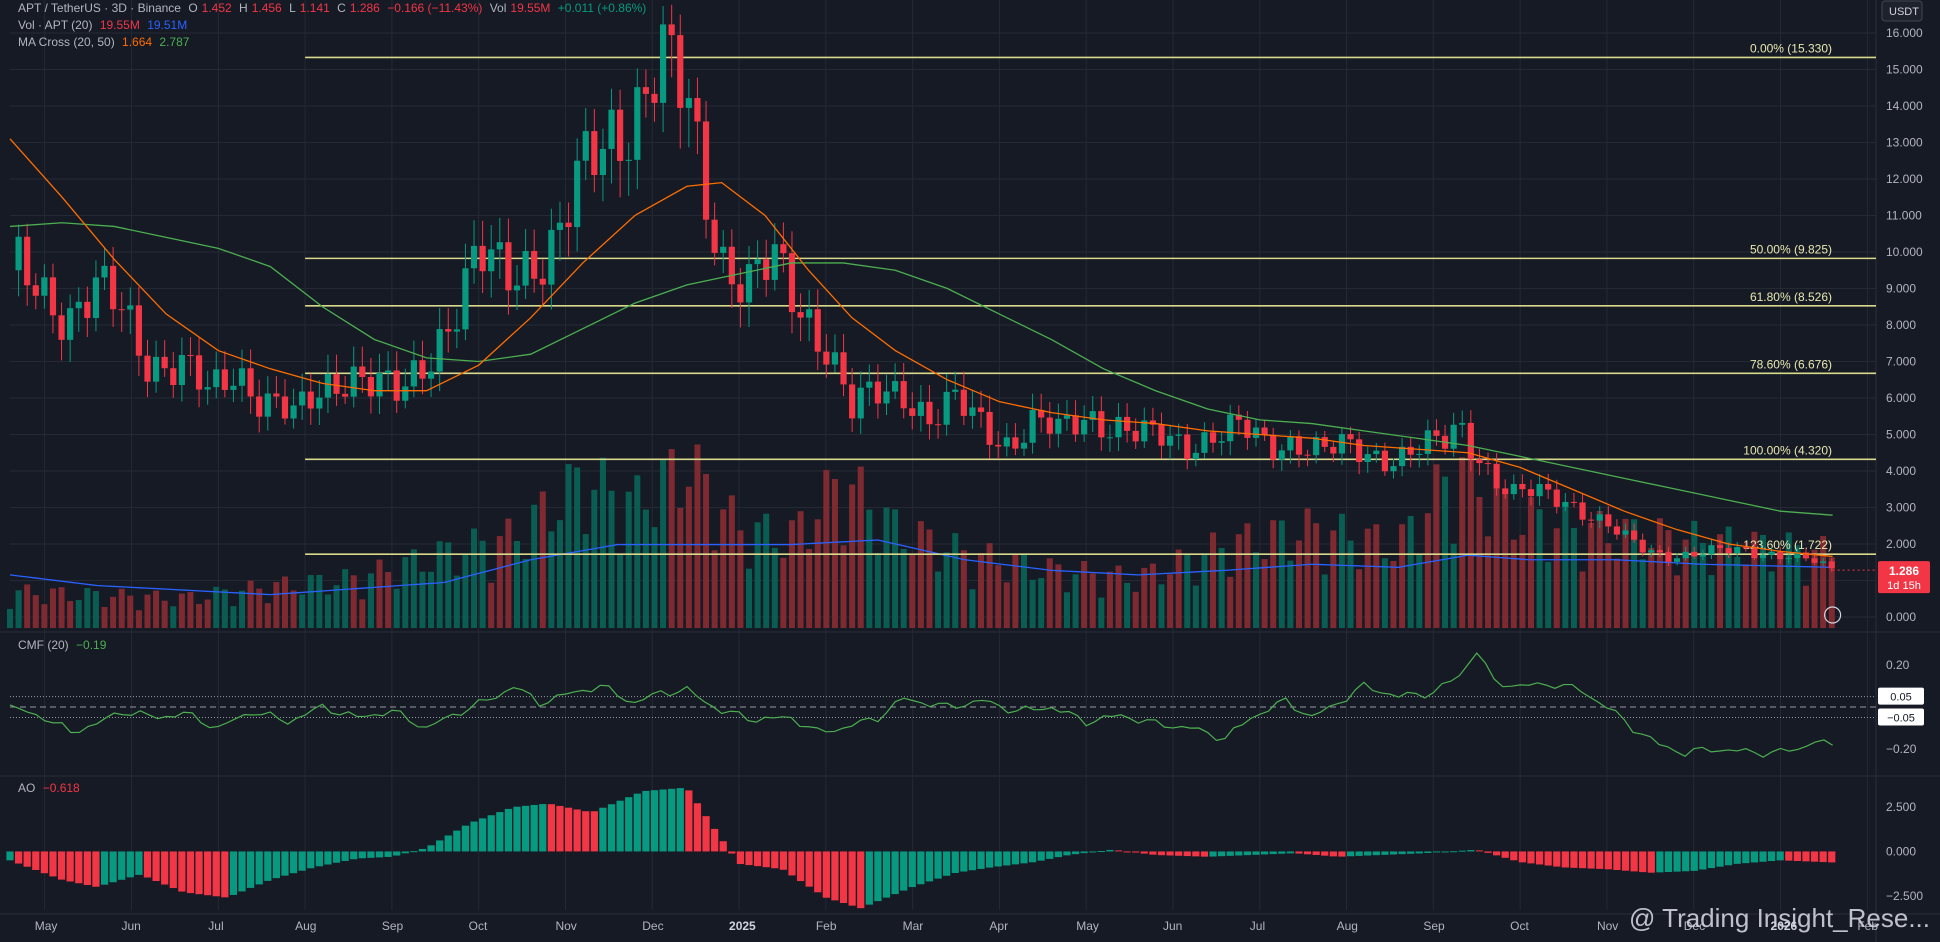 This screenshot has width=1940, height=942. Describe the element at coordinates (104, 42) in the screenshot. I see `ma-cross-legend: MA Cross (20, 50) 1.664 2.787` at that location.